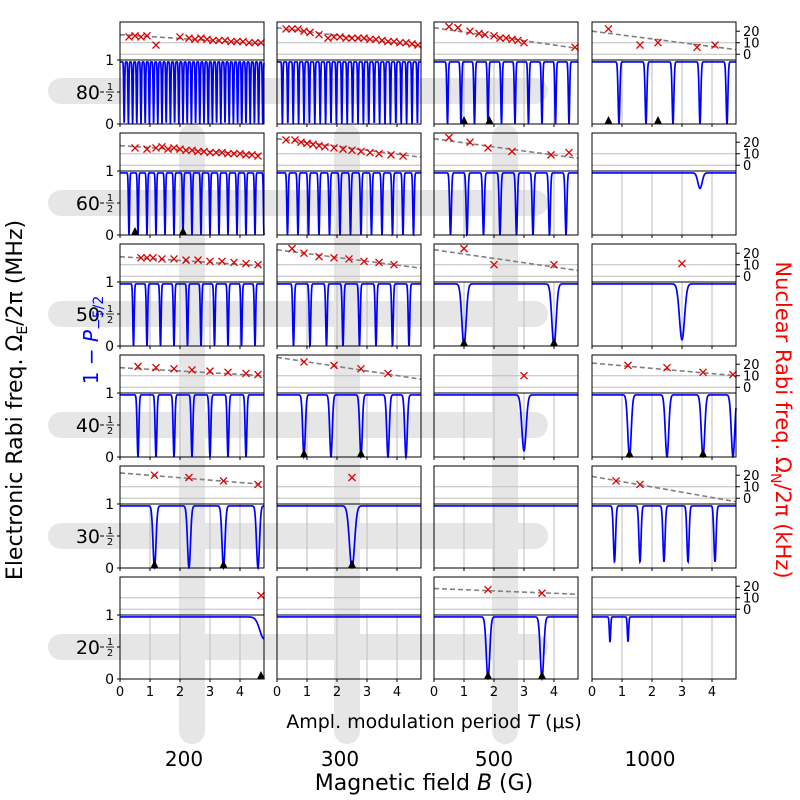  I want to click on right-tick-label: 10, so click(751, 44).